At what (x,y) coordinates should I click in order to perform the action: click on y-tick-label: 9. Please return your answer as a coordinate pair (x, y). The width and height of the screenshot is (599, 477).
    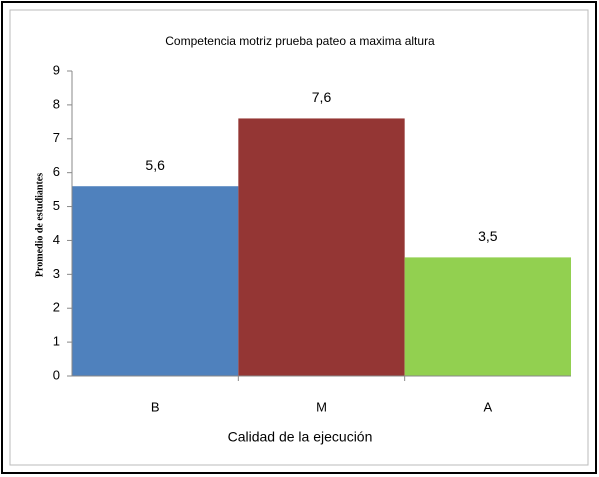
    Looking at the image, I should click on (56, 69).